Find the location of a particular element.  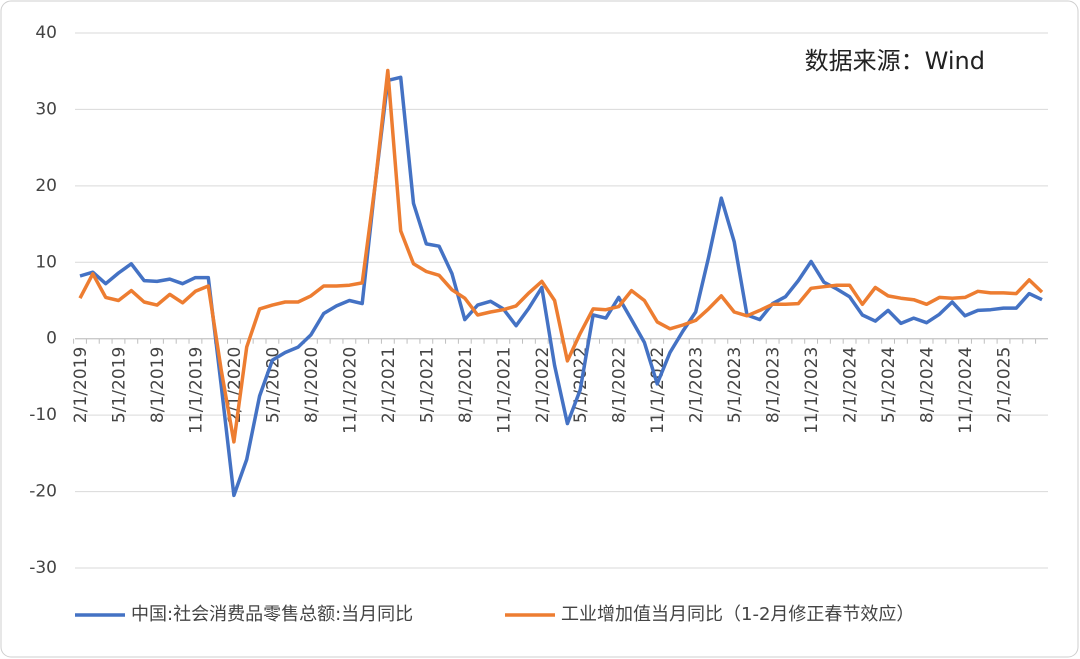

x-tick-label: 8/1/2023 is located at coordinates (774, 385).